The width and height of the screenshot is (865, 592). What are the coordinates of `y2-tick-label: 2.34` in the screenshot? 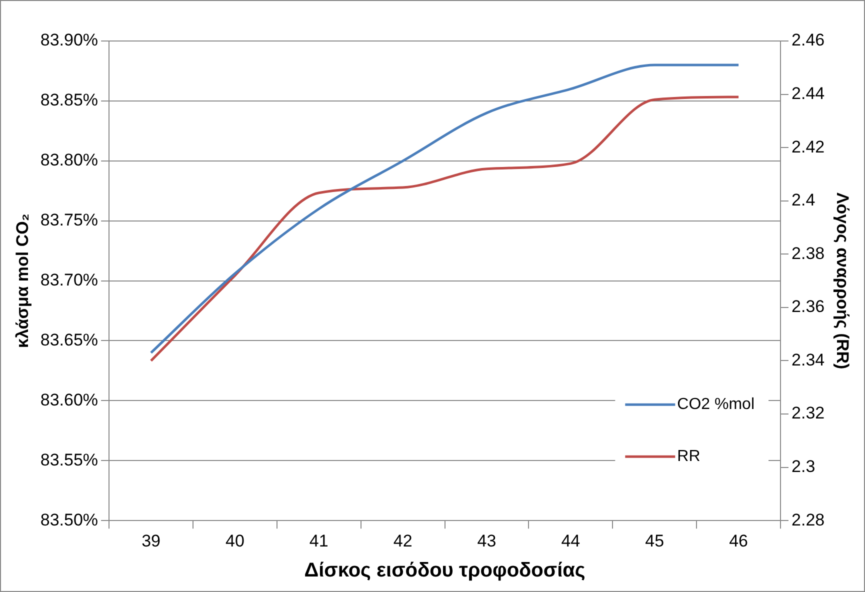 It's located at (808, 360).